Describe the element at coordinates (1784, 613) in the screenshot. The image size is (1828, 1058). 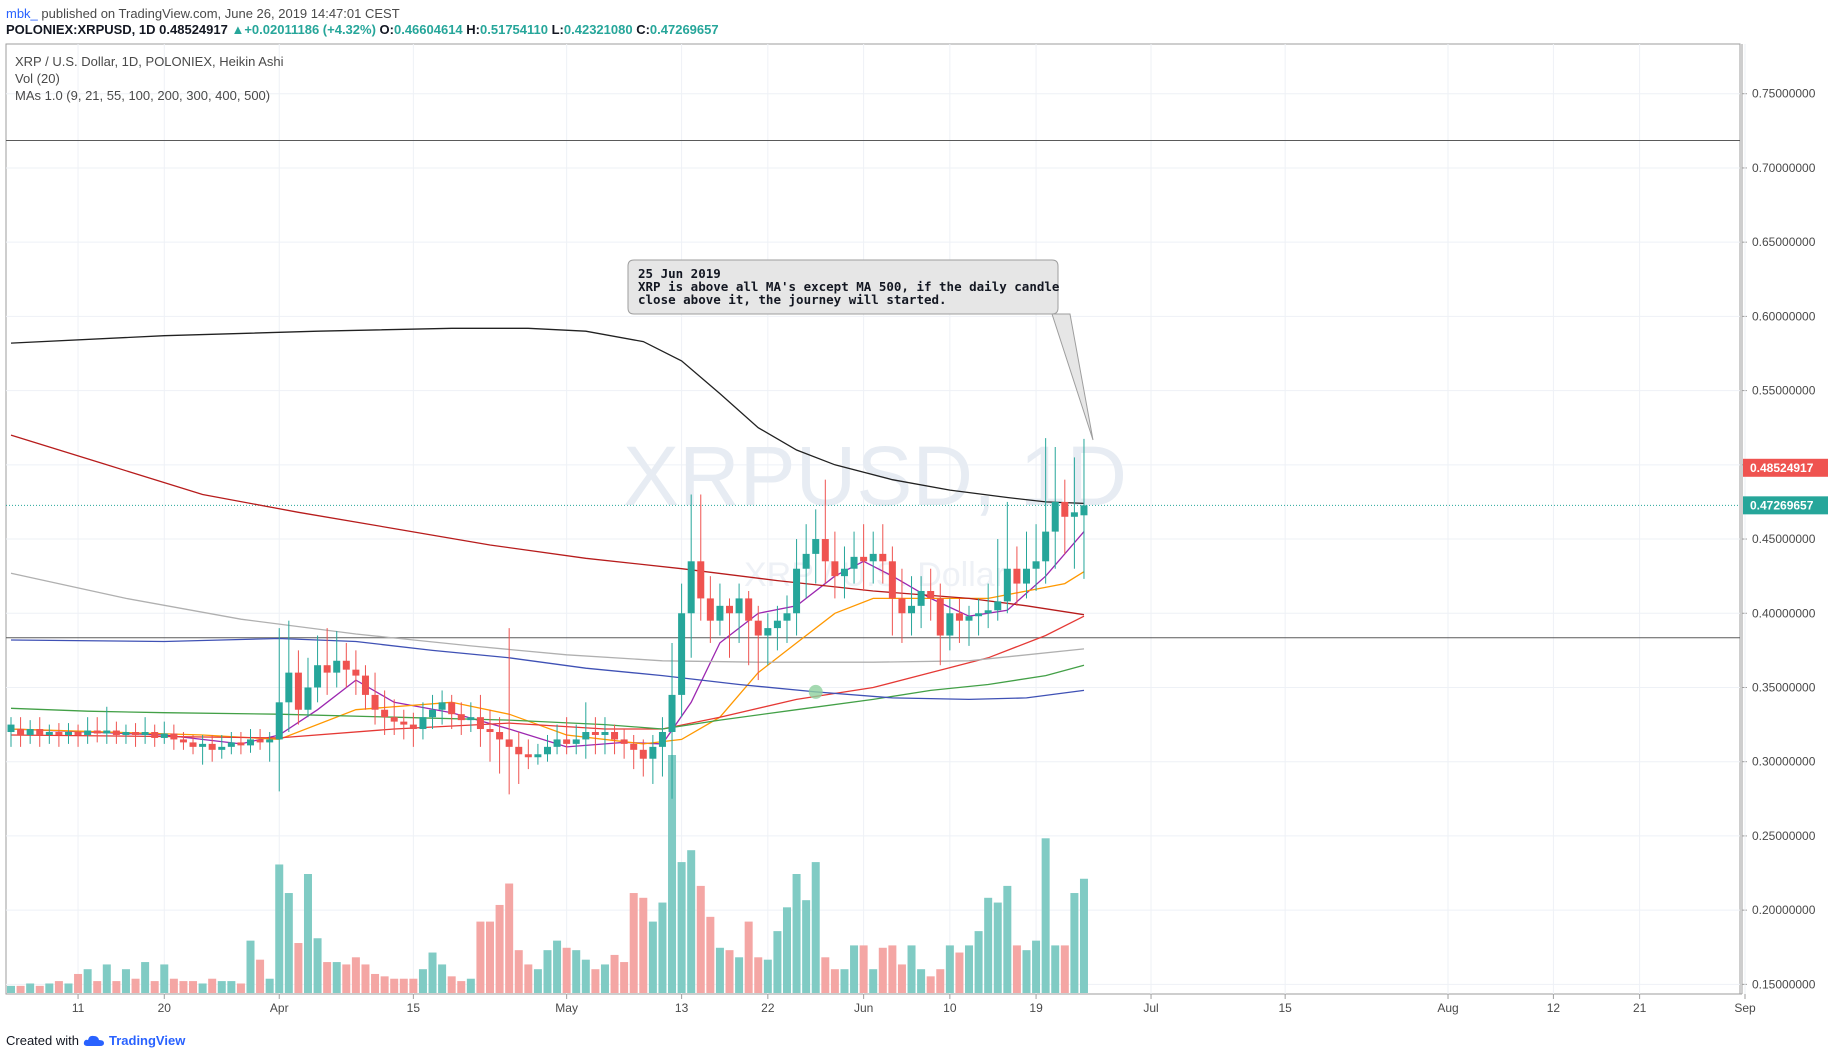
I see `y-tick-label: 0.40000000` at that location.